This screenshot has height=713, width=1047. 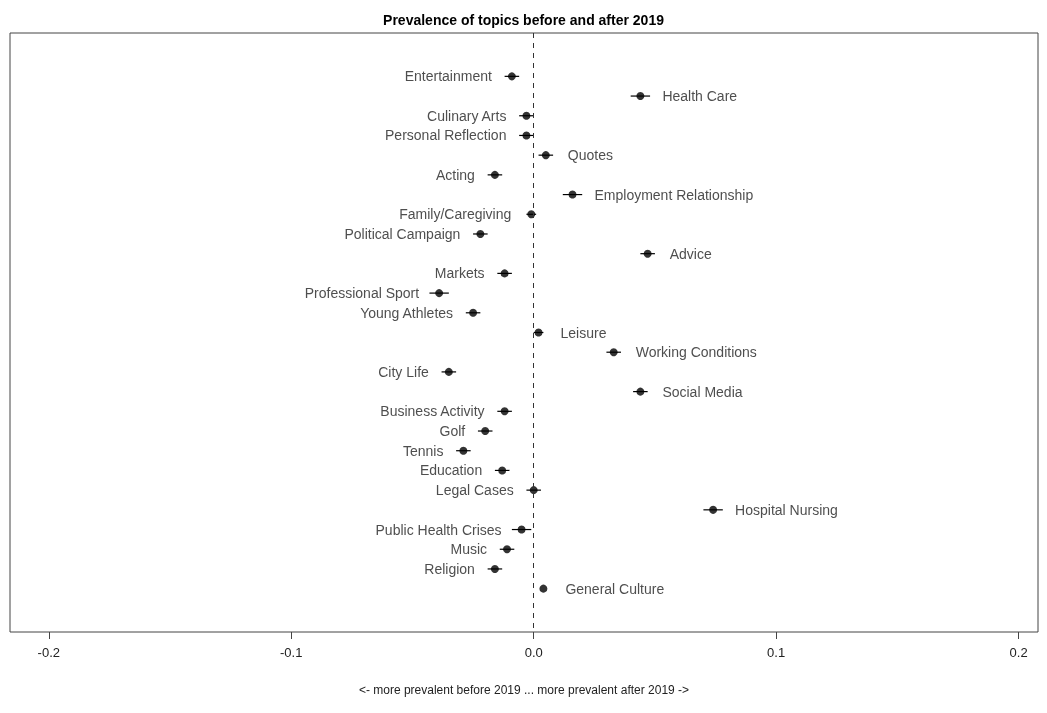 What do you see at coordinates (449, 568) in the screenshot?
I see `y-tick-label: Religion` at bounding box center [449, 568].